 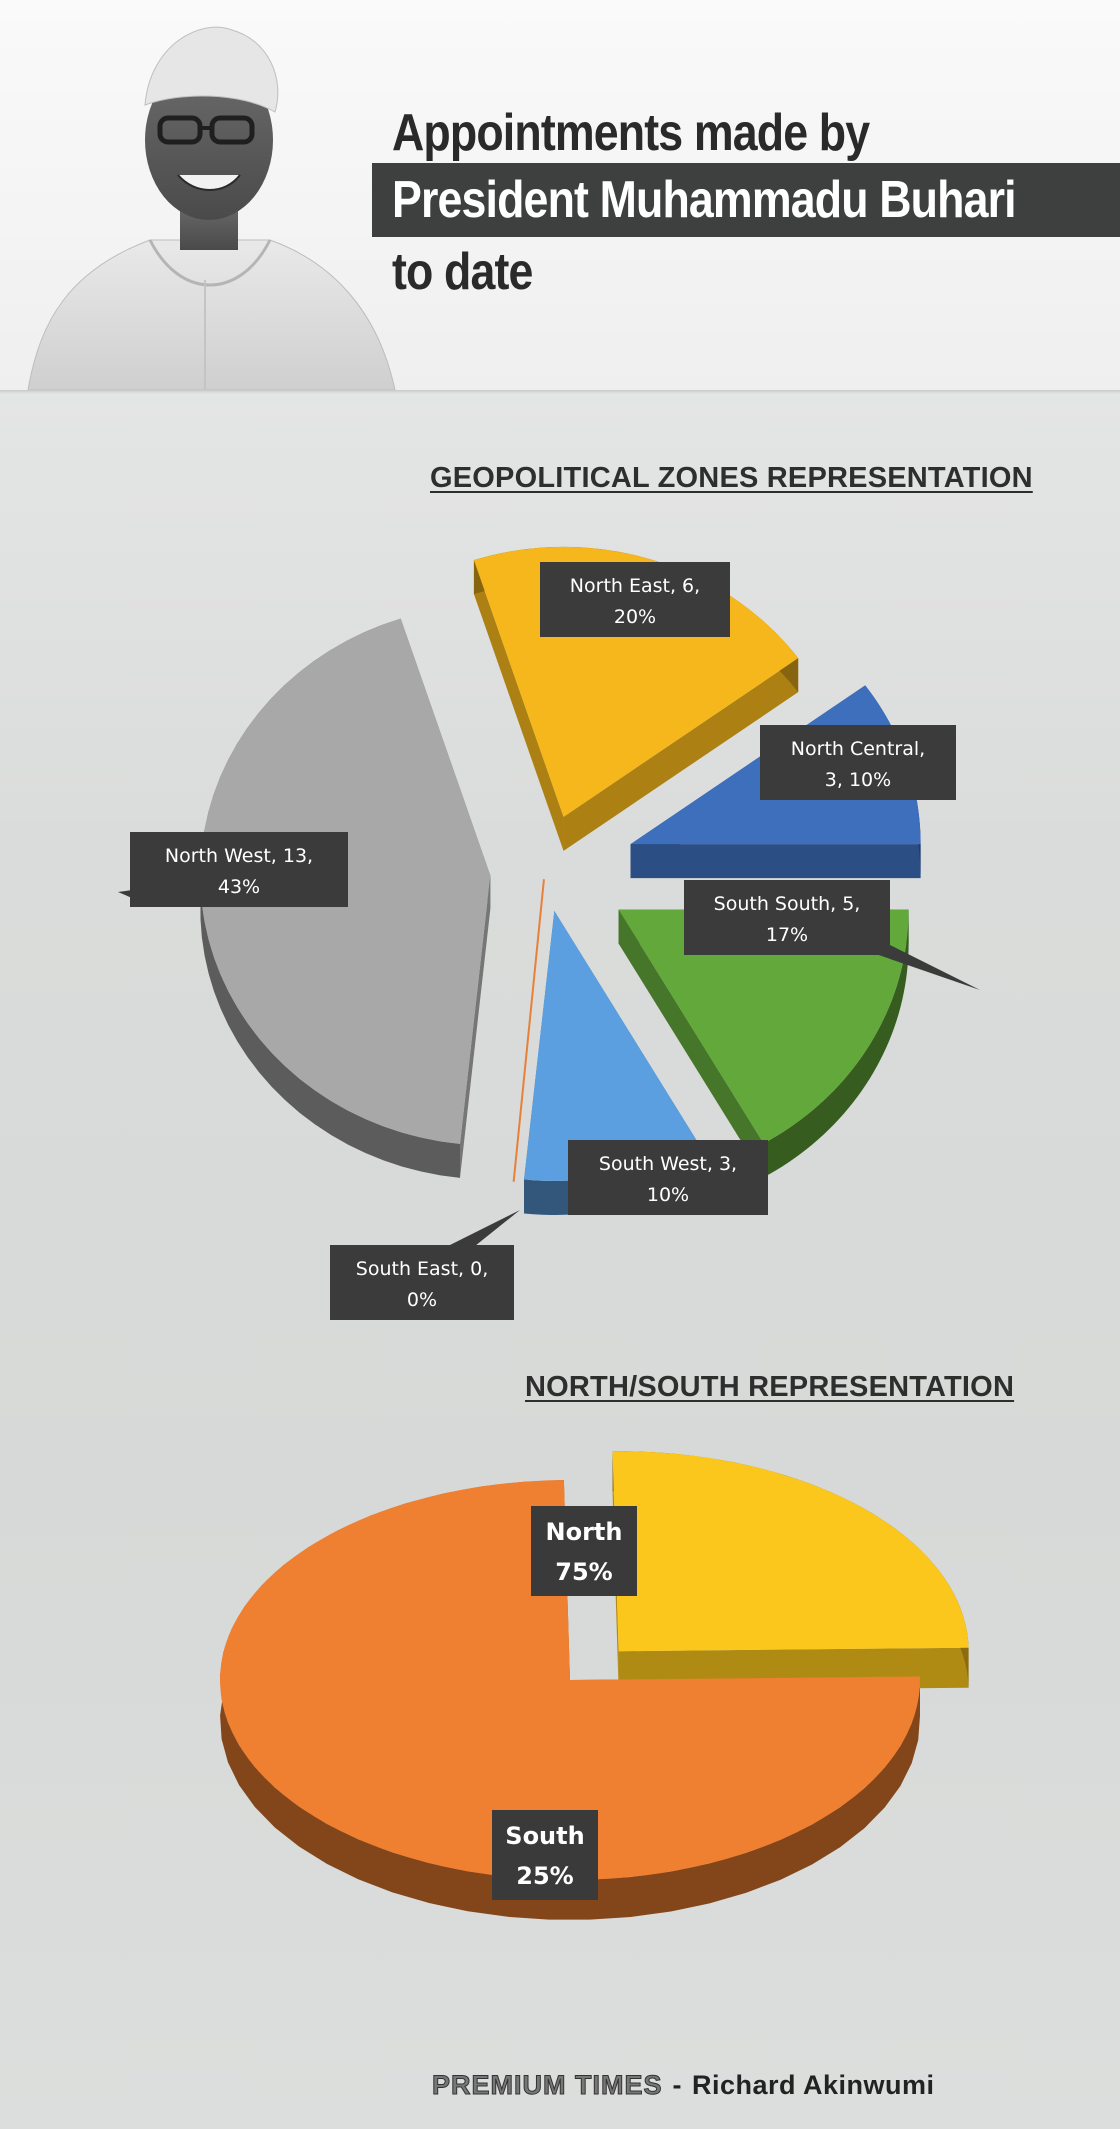 I want to click on ns-label-south-line-1: South, so click(x=544, y=1836).